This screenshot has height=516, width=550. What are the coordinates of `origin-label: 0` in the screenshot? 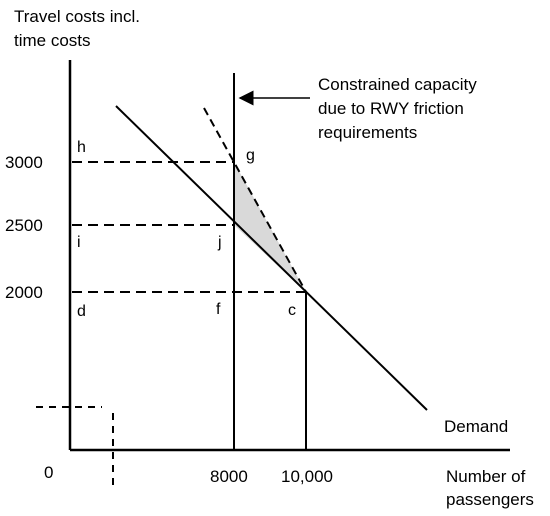 It's located at (48, 472).